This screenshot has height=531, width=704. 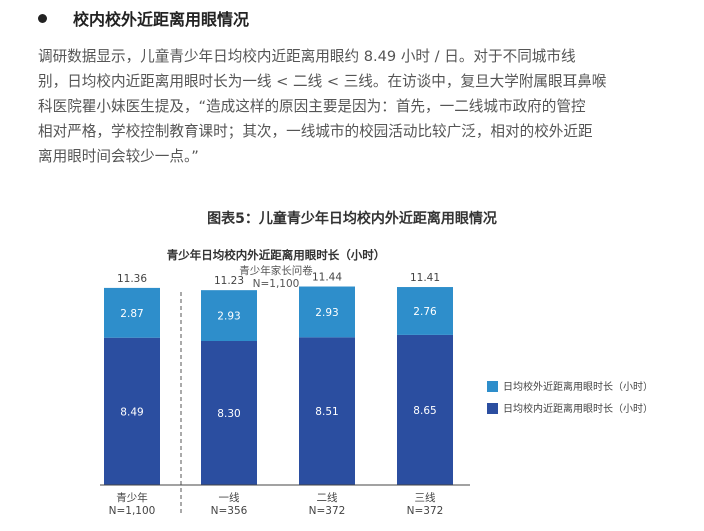 I want to click on total-label: 11.41, so click(x=425, y=278).